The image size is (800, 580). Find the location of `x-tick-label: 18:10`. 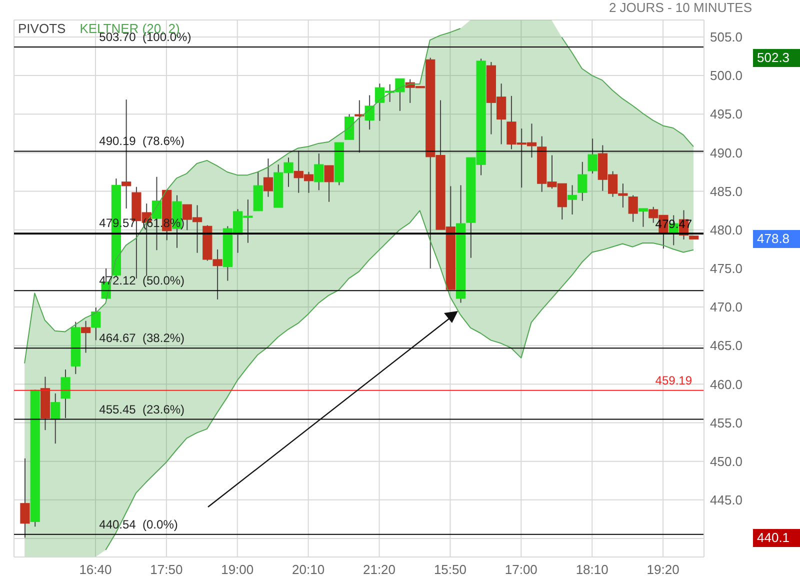

x-tick-label: 18:10 is located at coordinates (592, 570).